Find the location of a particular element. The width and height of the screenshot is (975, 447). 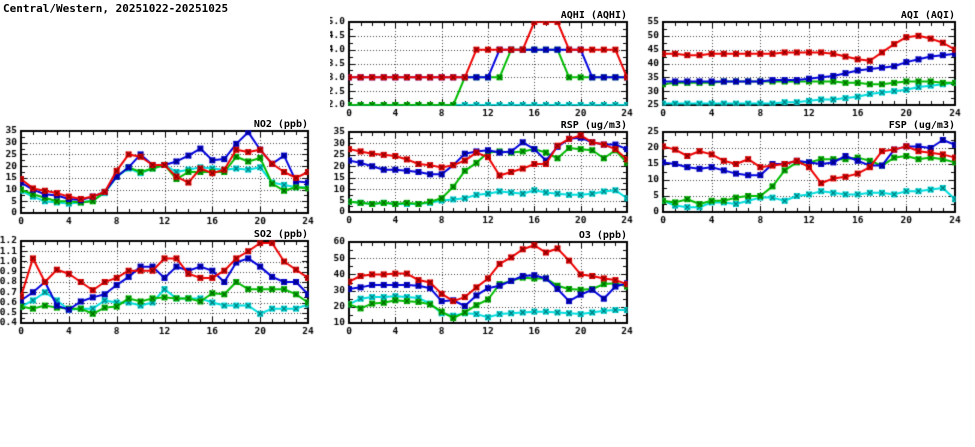

chart-aqi: AQI (AQI) is located at coordinates (810, 64).